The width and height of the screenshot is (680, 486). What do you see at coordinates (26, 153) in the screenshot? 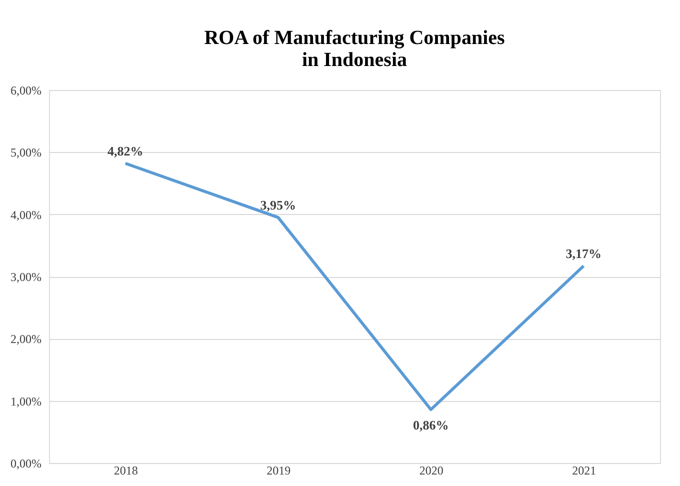
I see `y-tick-label: 5,00%` at bounding box center [26, 153].